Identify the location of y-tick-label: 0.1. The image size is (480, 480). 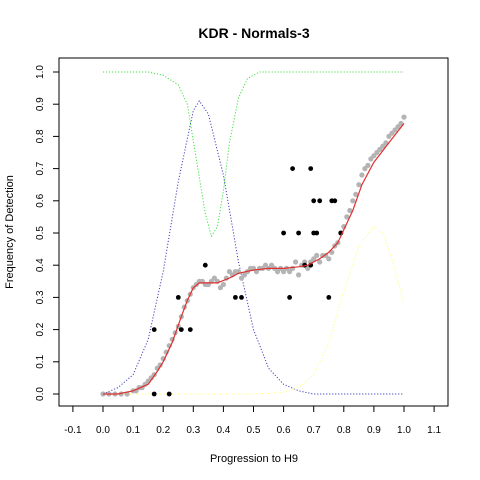
(40, 361).